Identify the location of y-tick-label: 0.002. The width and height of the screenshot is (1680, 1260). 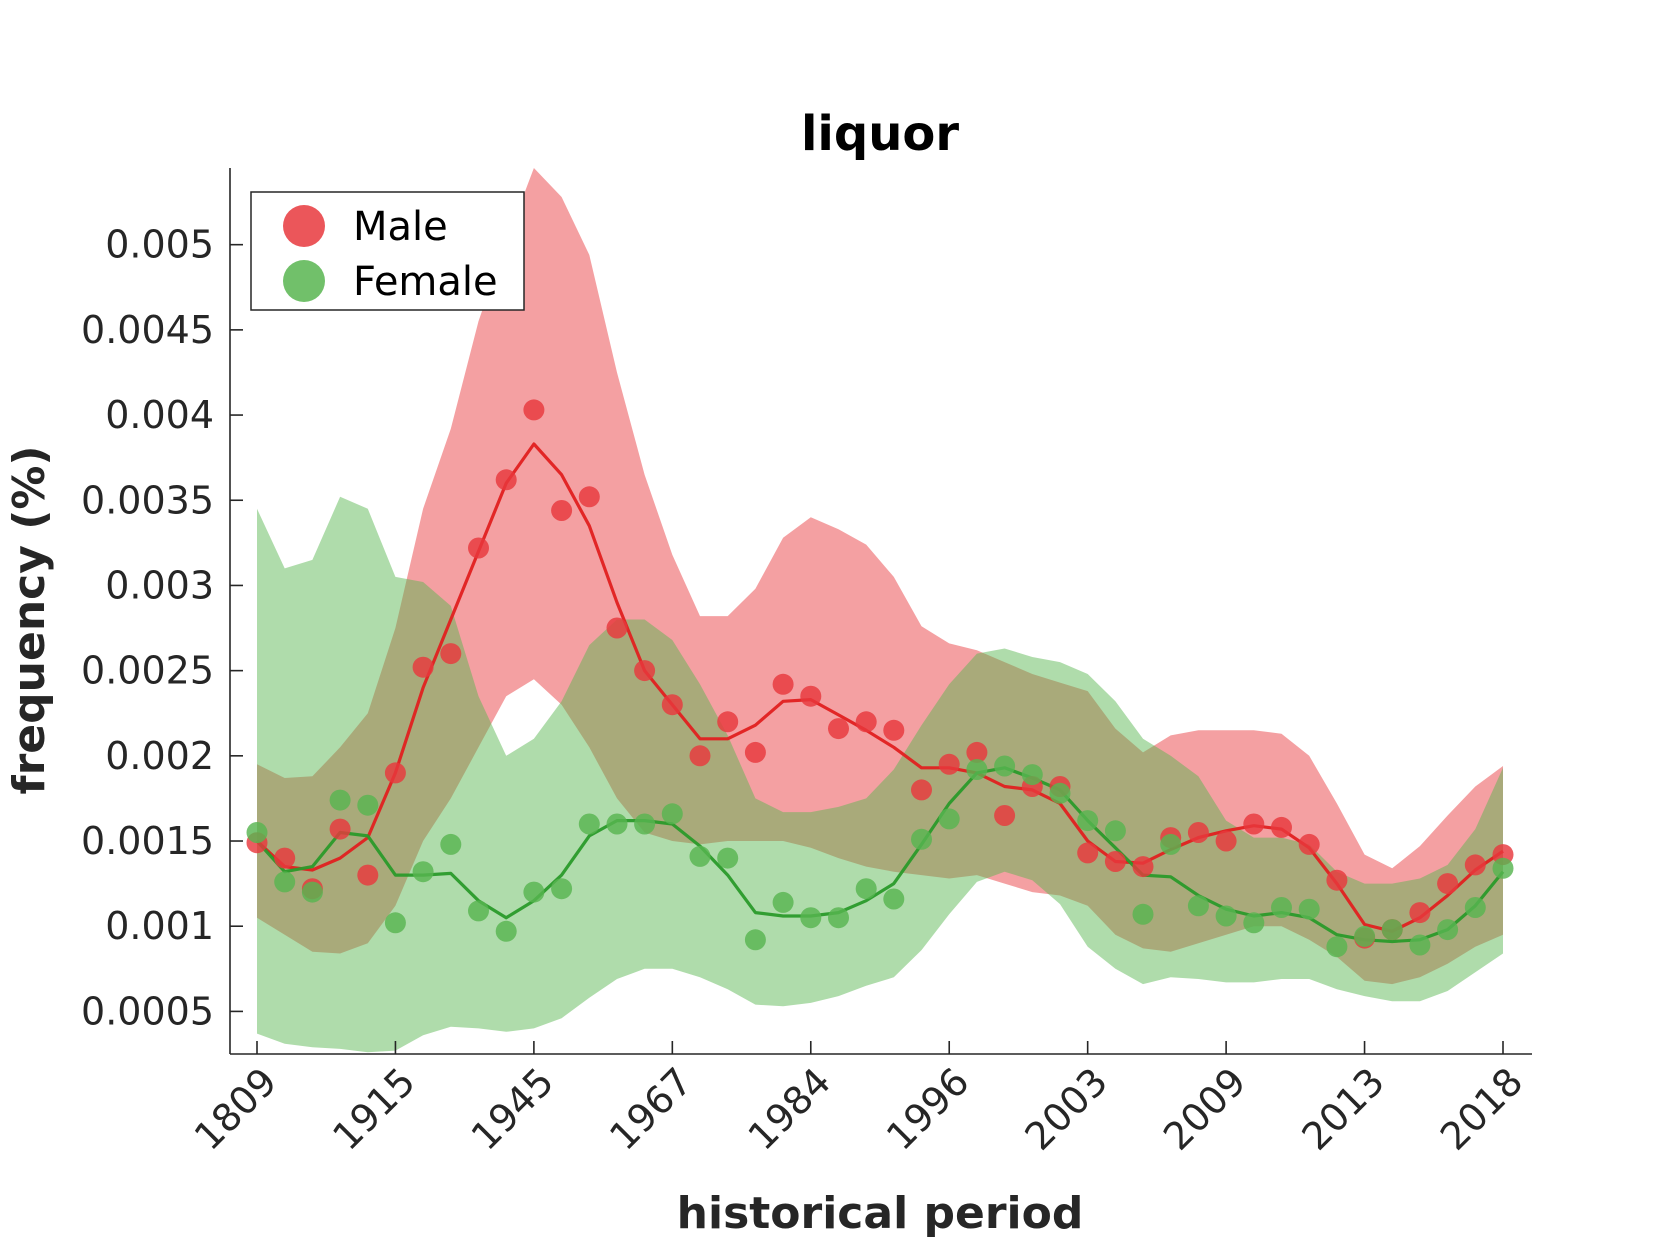
(159, 756).